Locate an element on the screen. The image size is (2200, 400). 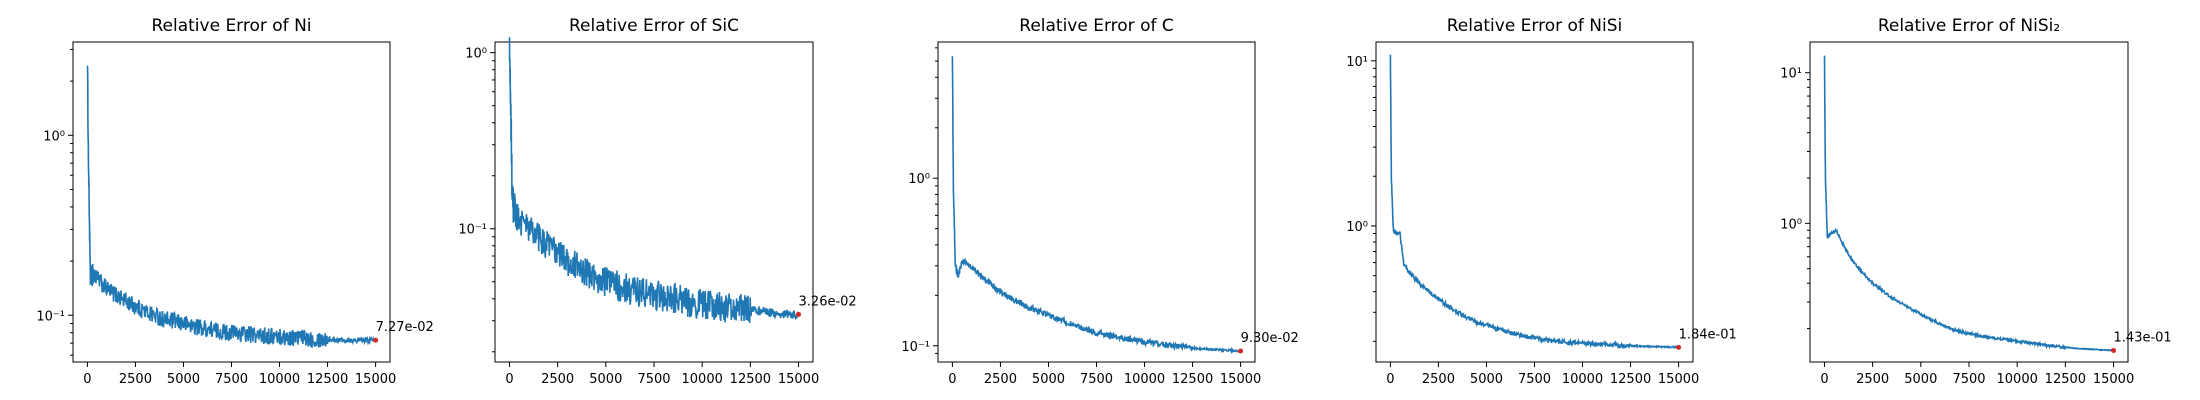
final-value-label: 9.30e-02 is located at coordinates (1270, 338).